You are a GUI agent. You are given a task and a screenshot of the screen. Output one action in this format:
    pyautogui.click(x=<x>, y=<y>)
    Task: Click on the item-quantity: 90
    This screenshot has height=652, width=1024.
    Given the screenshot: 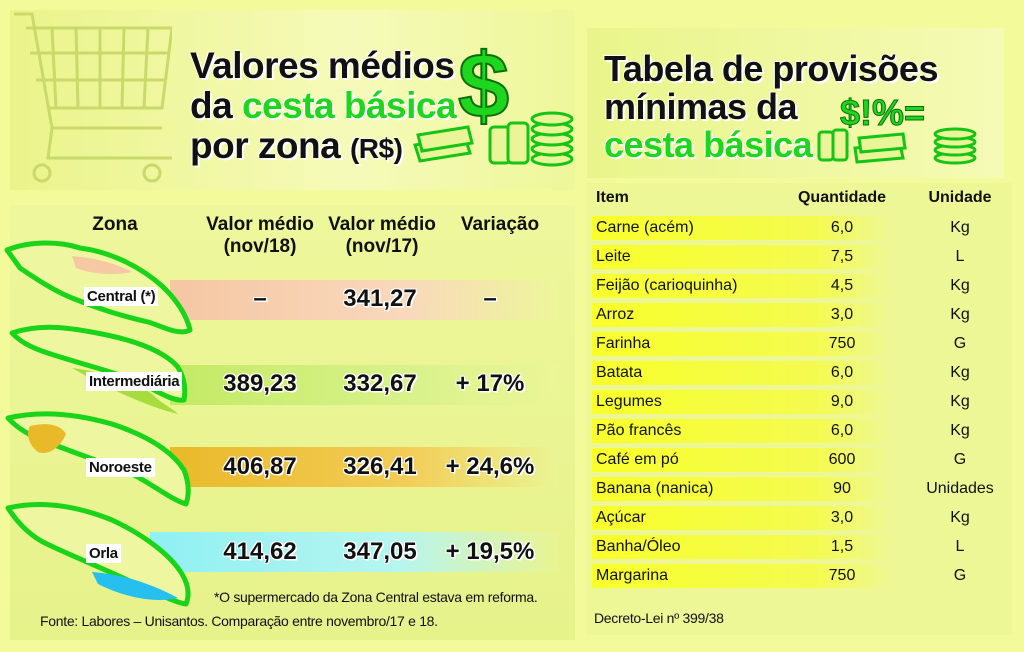 What is the action you would take?
    pyautogui.click(x=842, y=488)
    